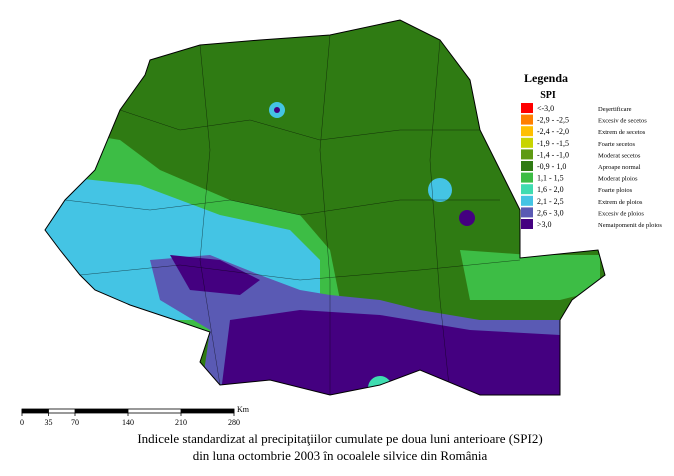  What do you see at coordinates (243, 409) in the screenshot?
I see `scale-unit: Km` at bounding box center [243, 409].